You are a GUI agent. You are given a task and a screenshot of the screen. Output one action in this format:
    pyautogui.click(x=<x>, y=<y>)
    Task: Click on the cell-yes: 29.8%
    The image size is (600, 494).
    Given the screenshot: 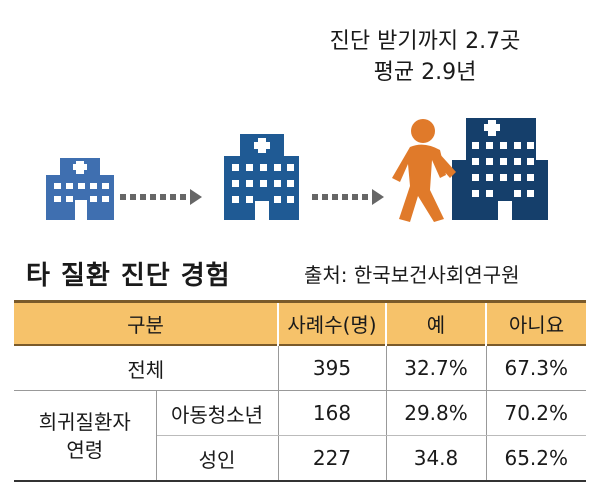 What is the action you would take?
    pyautogui.click(x=436, y=413)
    